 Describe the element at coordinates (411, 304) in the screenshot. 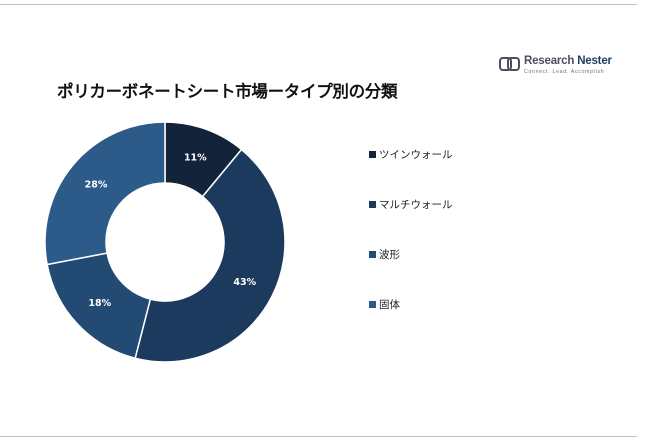

I see `legend-item: 固体` at that location.